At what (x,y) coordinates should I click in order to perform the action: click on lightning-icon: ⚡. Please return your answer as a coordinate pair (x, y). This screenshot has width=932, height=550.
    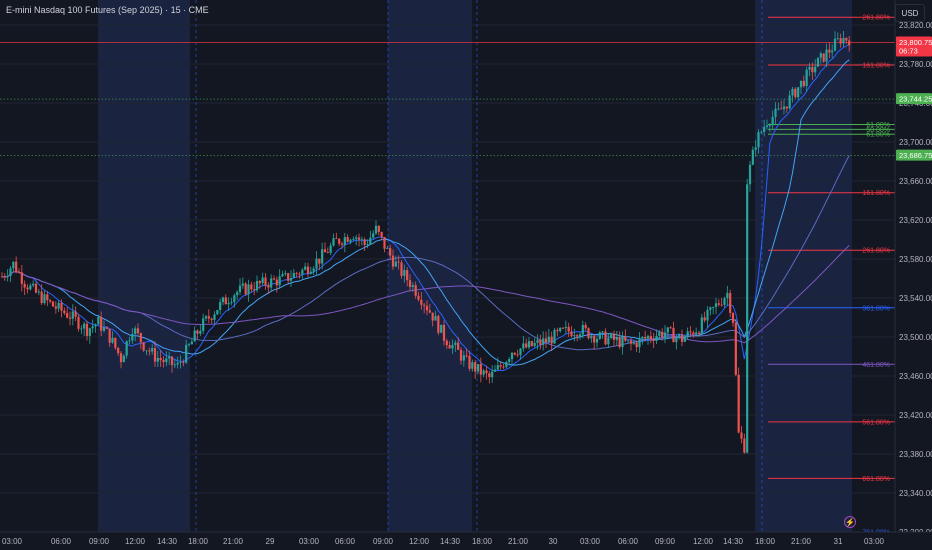
    Looking at the image, I should click on (850, 522).